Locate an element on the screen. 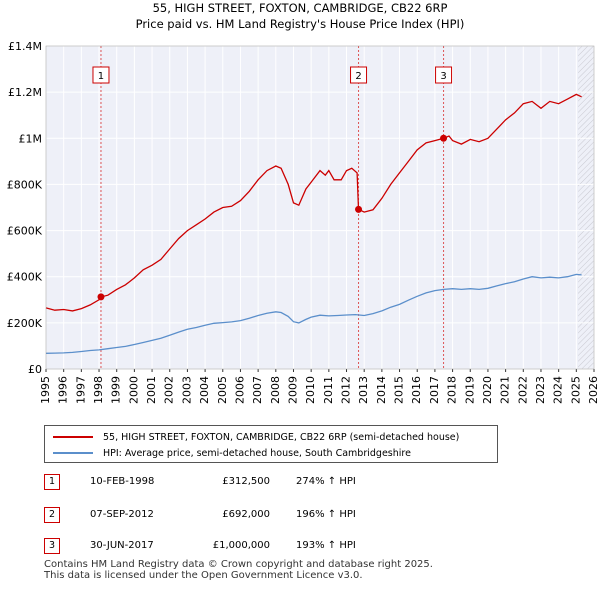  x-tick-label: 2014 is located at coordinates (381, 390).